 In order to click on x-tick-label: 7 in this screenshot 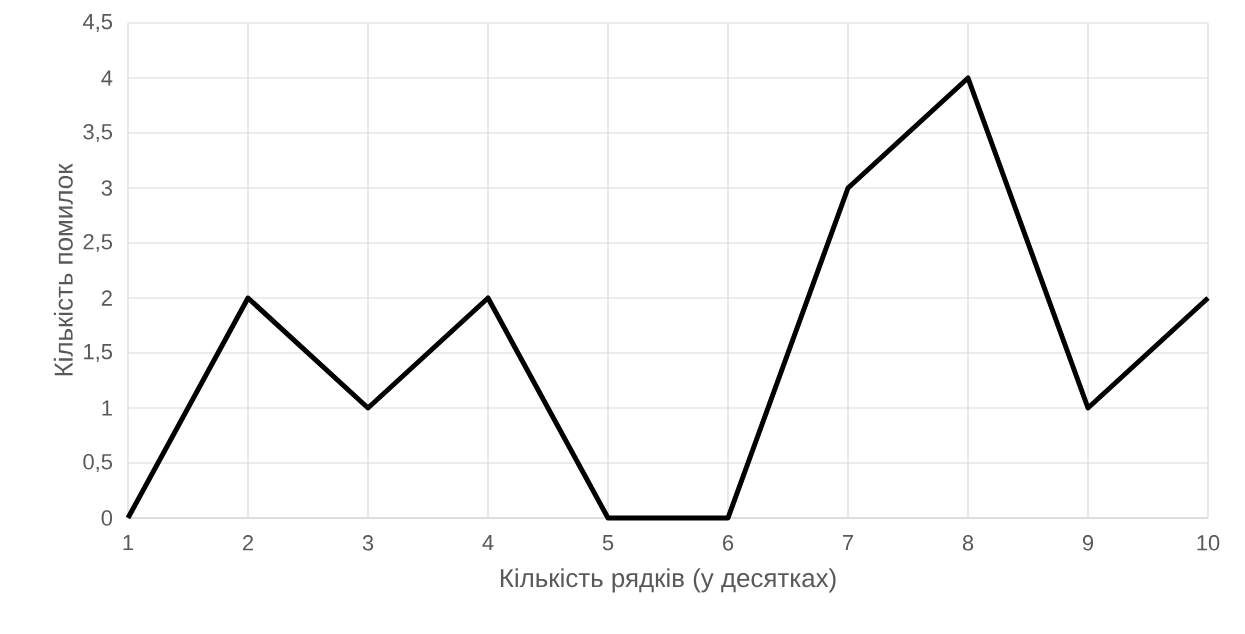, I will do `click(848, 543)`.